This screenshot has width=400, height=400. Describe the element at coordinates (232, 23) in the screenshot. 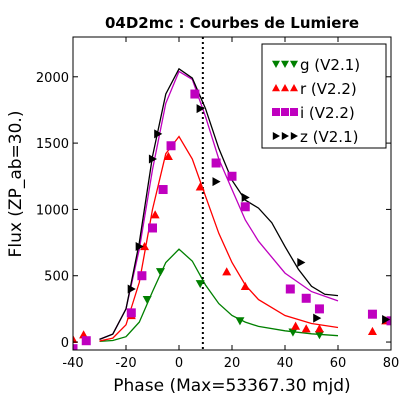

I see `chart-title: 04D2mc : Courbes de Lumiere` at that location.